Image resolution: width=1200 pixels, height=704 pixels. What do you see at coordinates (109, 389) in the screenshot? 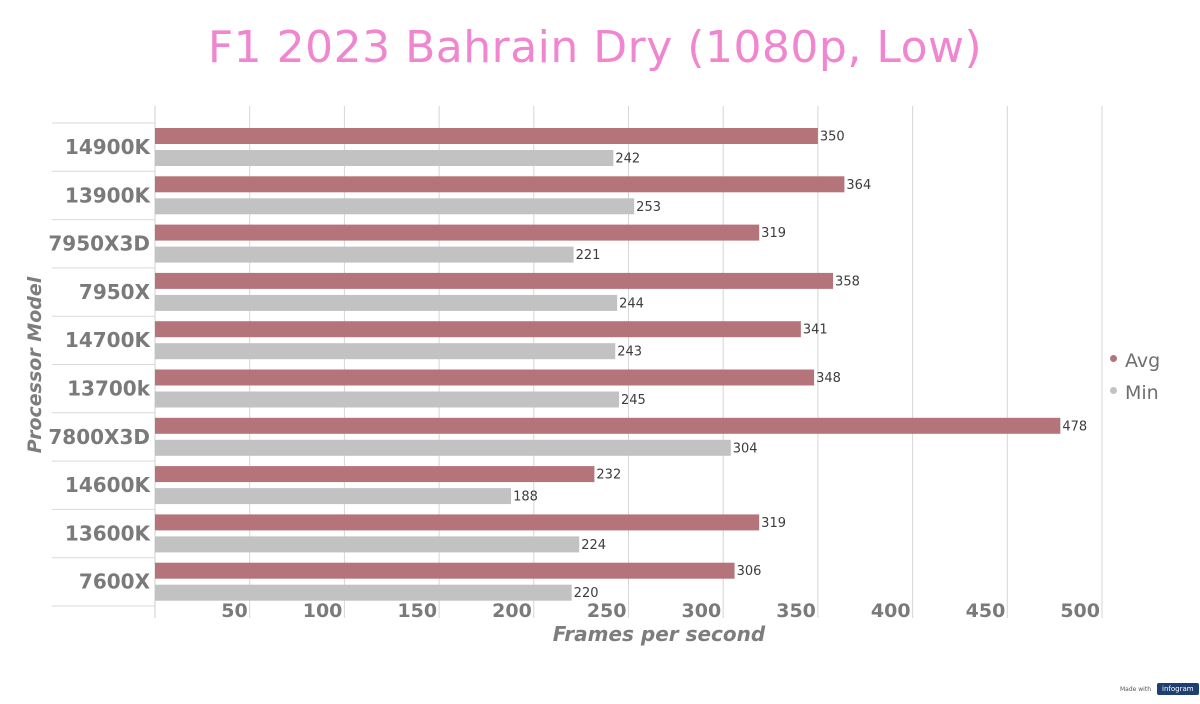
I see `category-label: 13700k` at bounding box center [109, 389].